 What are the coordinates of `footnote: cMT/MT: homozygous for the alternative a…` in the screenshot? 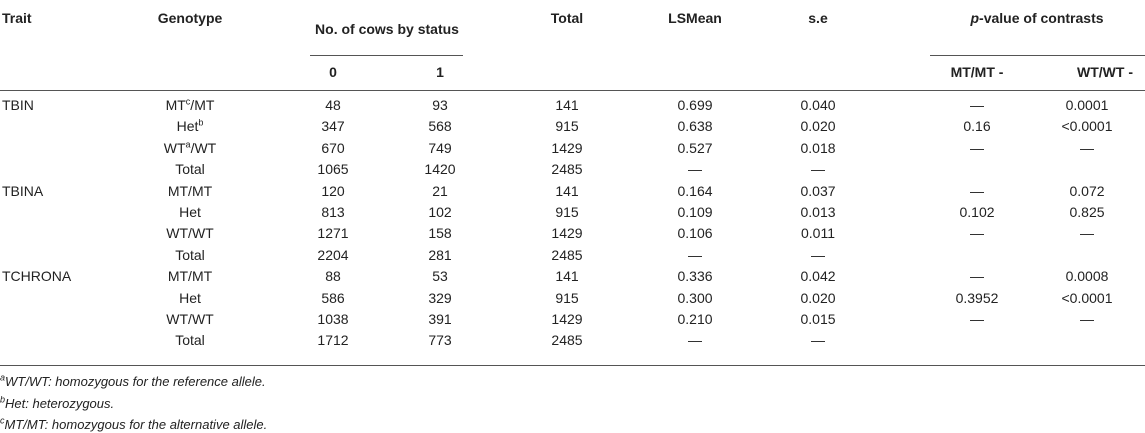 It's located at (134, 424).